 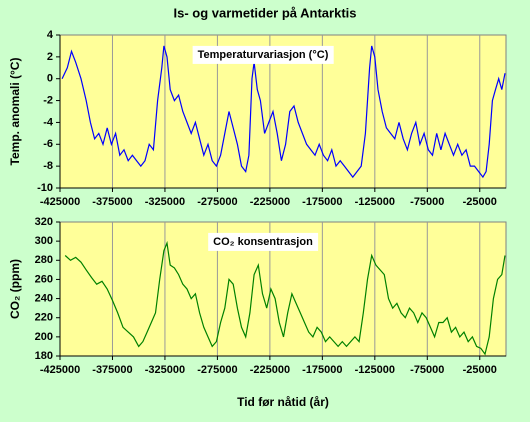 What do you see at coordinates (44, 356) in the screenshot?
I see `y-tick-label: 180` at bounding box center [44, 356].